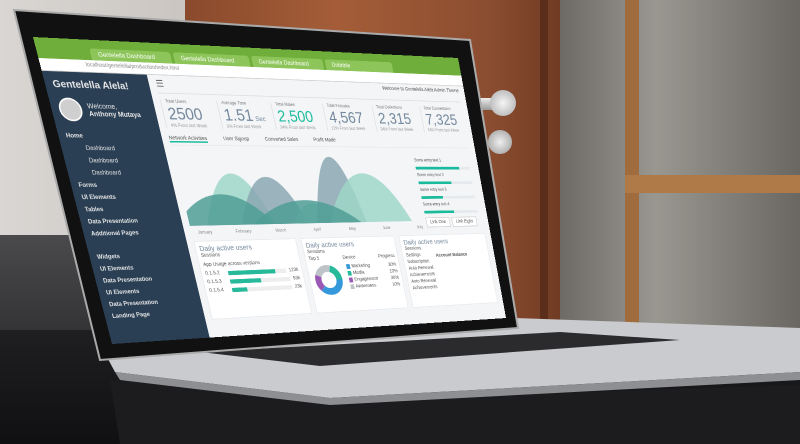 Image resolution: width=800 pixels, height=444 pixels. Describe the element at coordinates (214, 282) in the screenshot. I see `version-label: 0.1.5.3` at that location.